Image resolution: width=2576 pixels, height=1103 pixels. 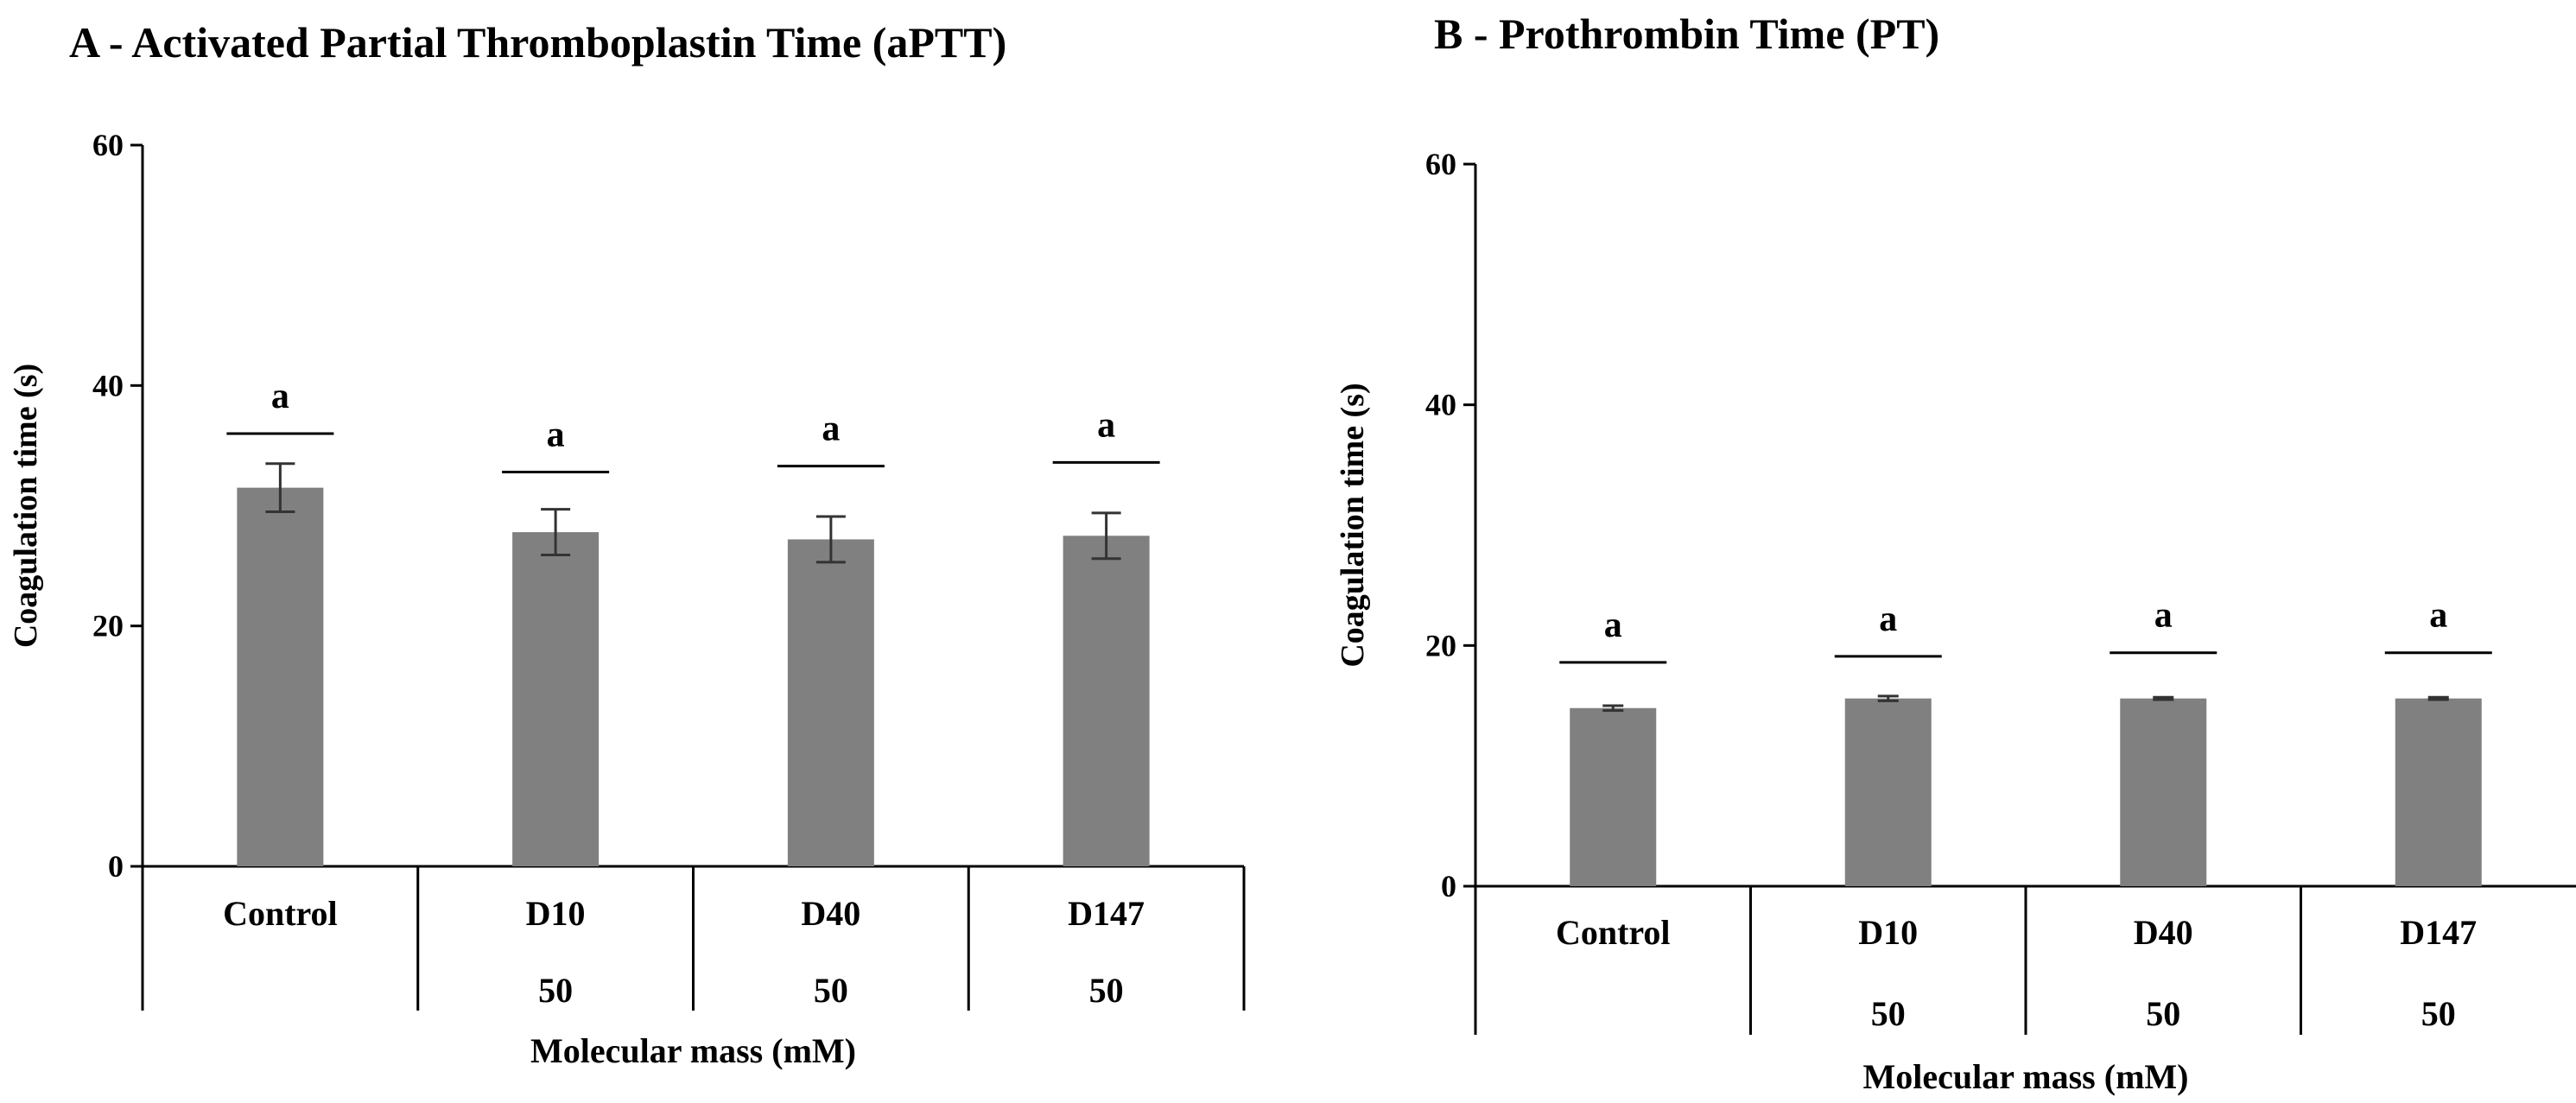 What do you see at coordinates (1686, 34) in the screenshot?
I see `panel-b-title: B - Prothrombin Time (PT)` at bounding box center [1686, 34].